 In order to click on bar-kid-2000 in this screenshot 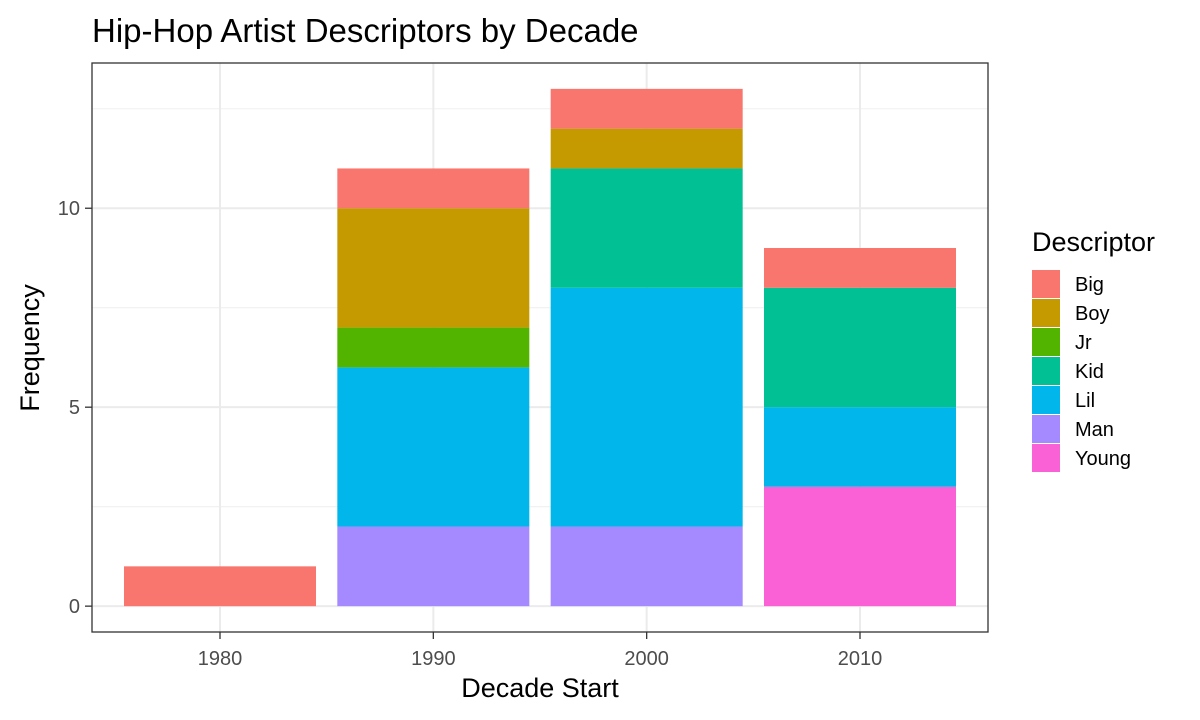, I will do `click(646, 228)`.